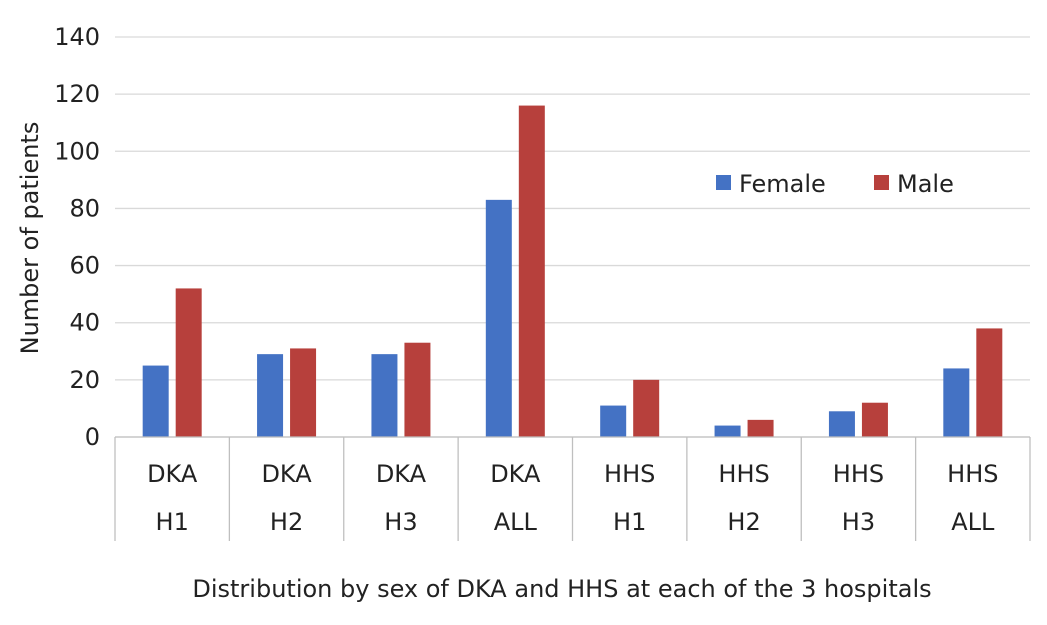  I want to click on y-tick-label: 20, so click(84, 380).